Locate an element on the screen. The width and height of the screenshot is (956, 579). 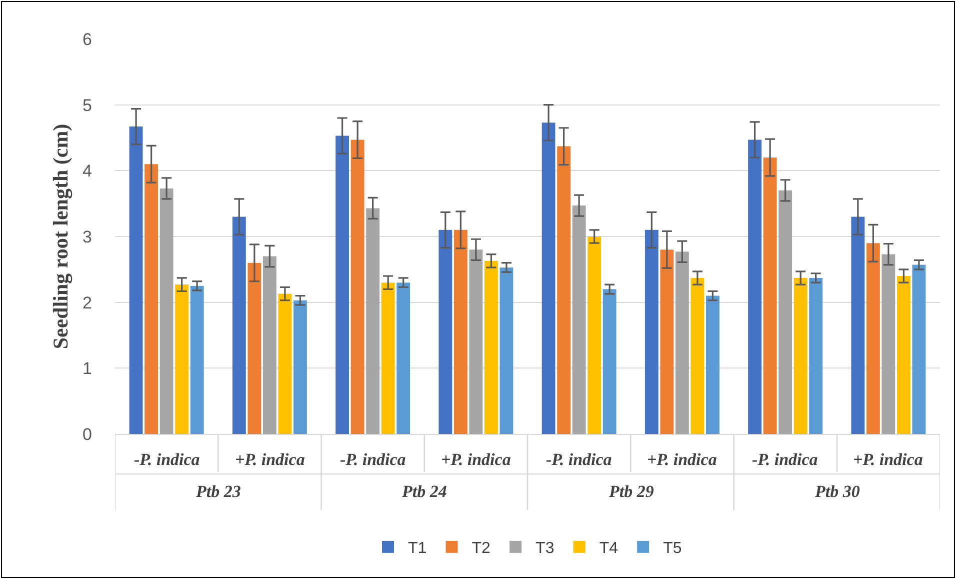
text: Ptb 24 is located at coordinates (424, 491).